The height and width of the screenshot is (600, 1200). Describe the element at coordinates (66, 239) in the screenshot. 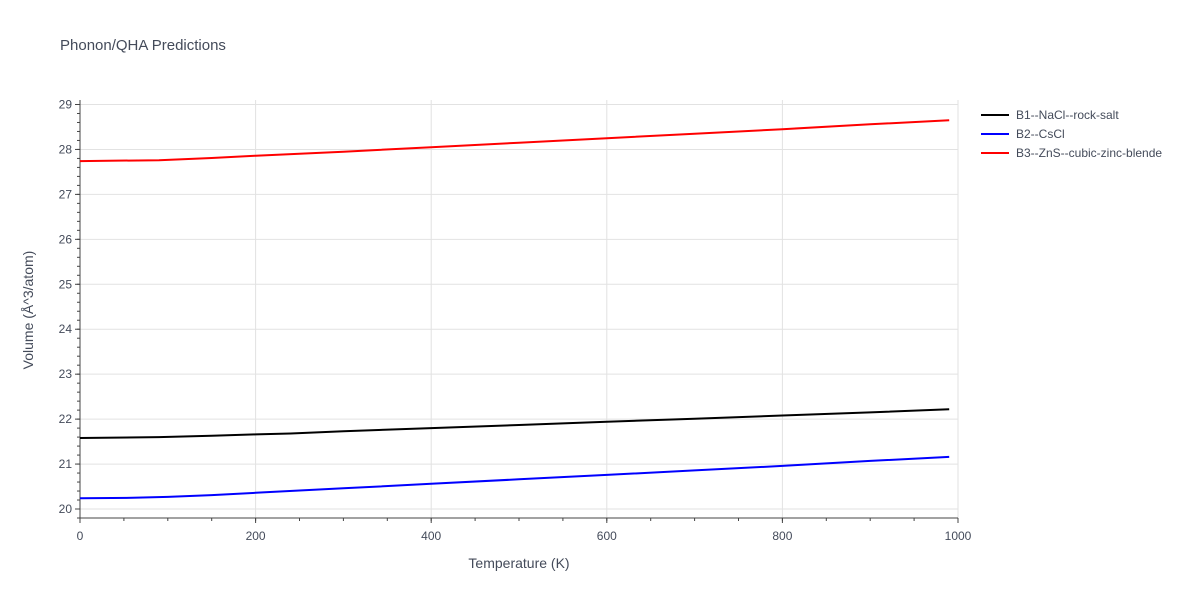

I see `y-tick-label: 26` at that location.